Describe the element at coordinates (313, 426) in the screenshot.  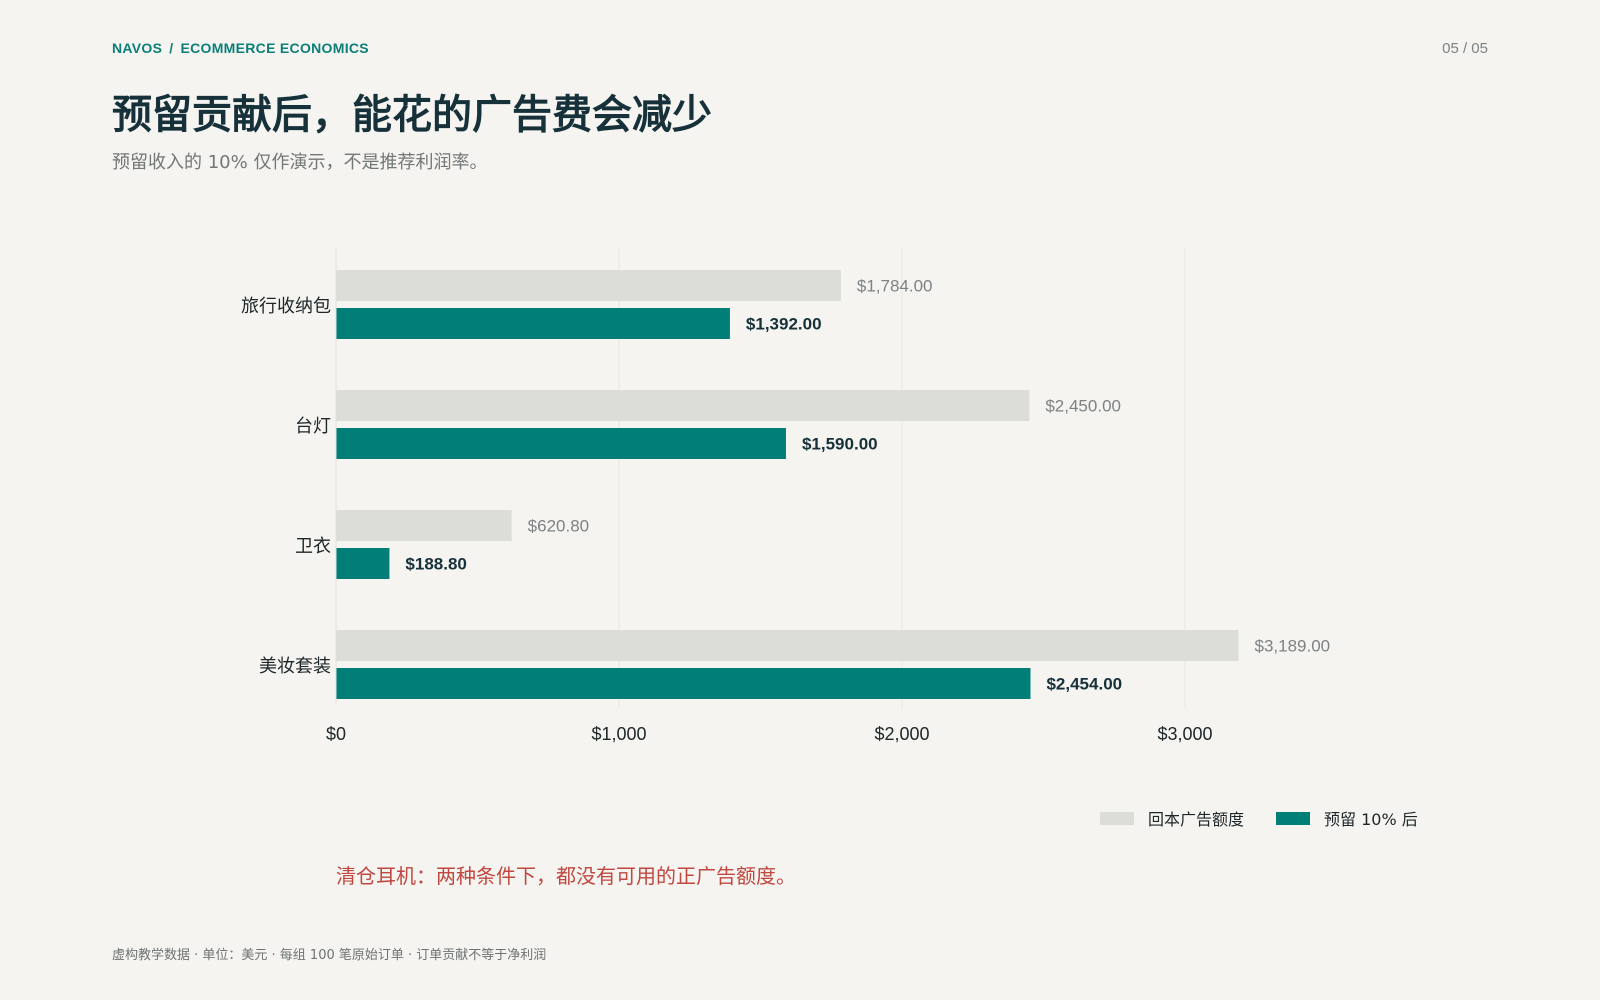
I see `category-label: 台灯` at that location.